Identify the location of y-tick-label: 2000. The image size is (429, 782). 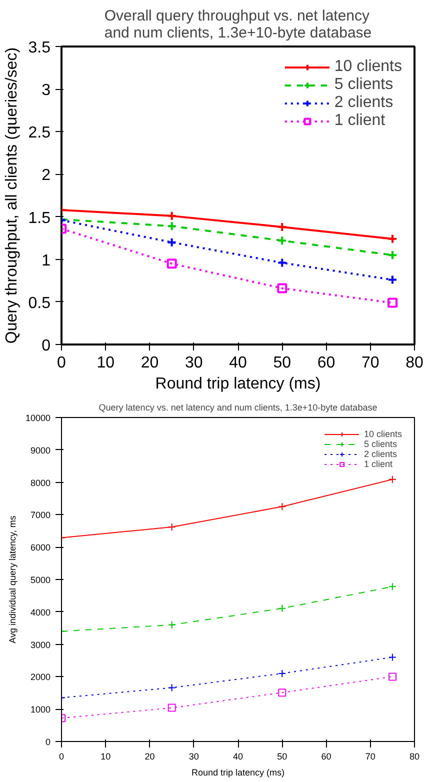
(40, 677).